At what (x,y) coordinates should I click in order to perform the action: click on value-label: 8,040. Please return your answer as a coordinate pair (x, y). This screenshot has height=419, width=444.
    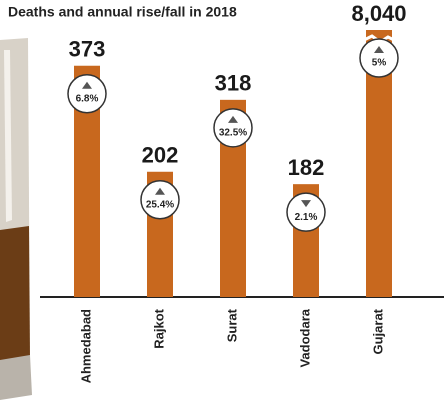
    Looking at the image, I should click on (378, 13).